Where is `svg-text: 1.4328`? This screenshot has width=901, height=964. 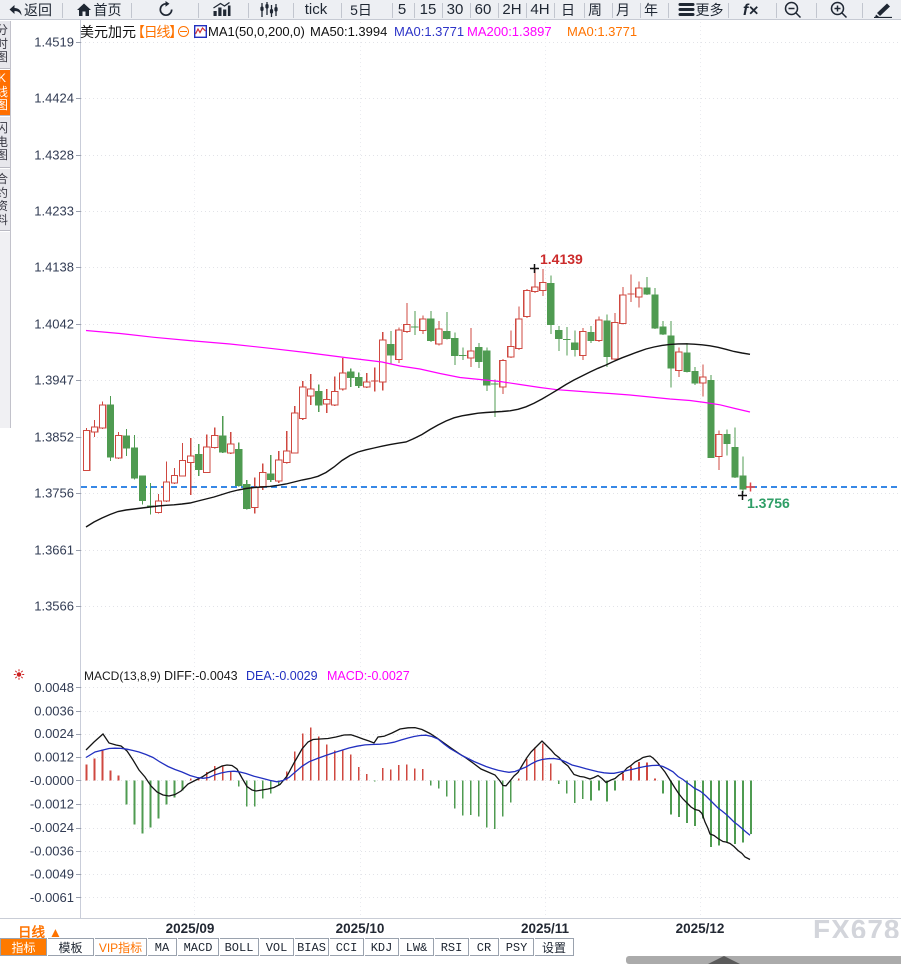
svg-text: 1.4328 is located at coordinates (54, 155).